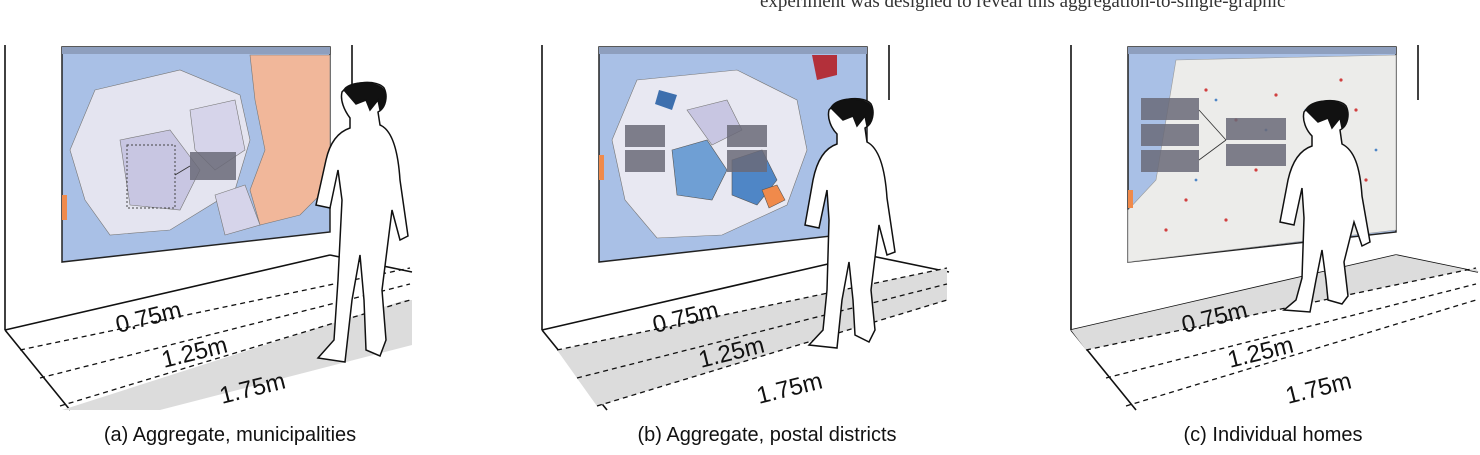 Image resolution: width=1480 pixels, height=455 pixels. Describe the element at coordinates (230, 435) in the screenshot. I see `panel-caption: (a) Aggregate, municipalities` at that location.